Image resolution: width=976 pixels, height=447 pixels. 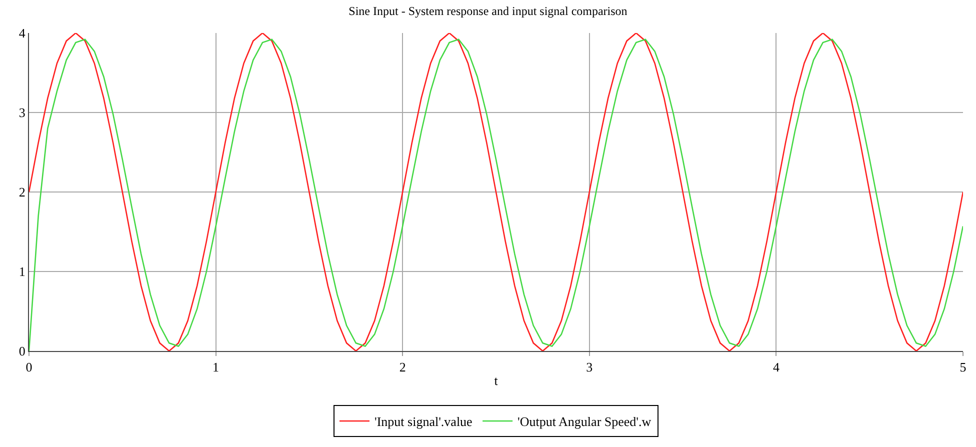 I want to click on x-tick-label: 3, so click(x=589, y=367).